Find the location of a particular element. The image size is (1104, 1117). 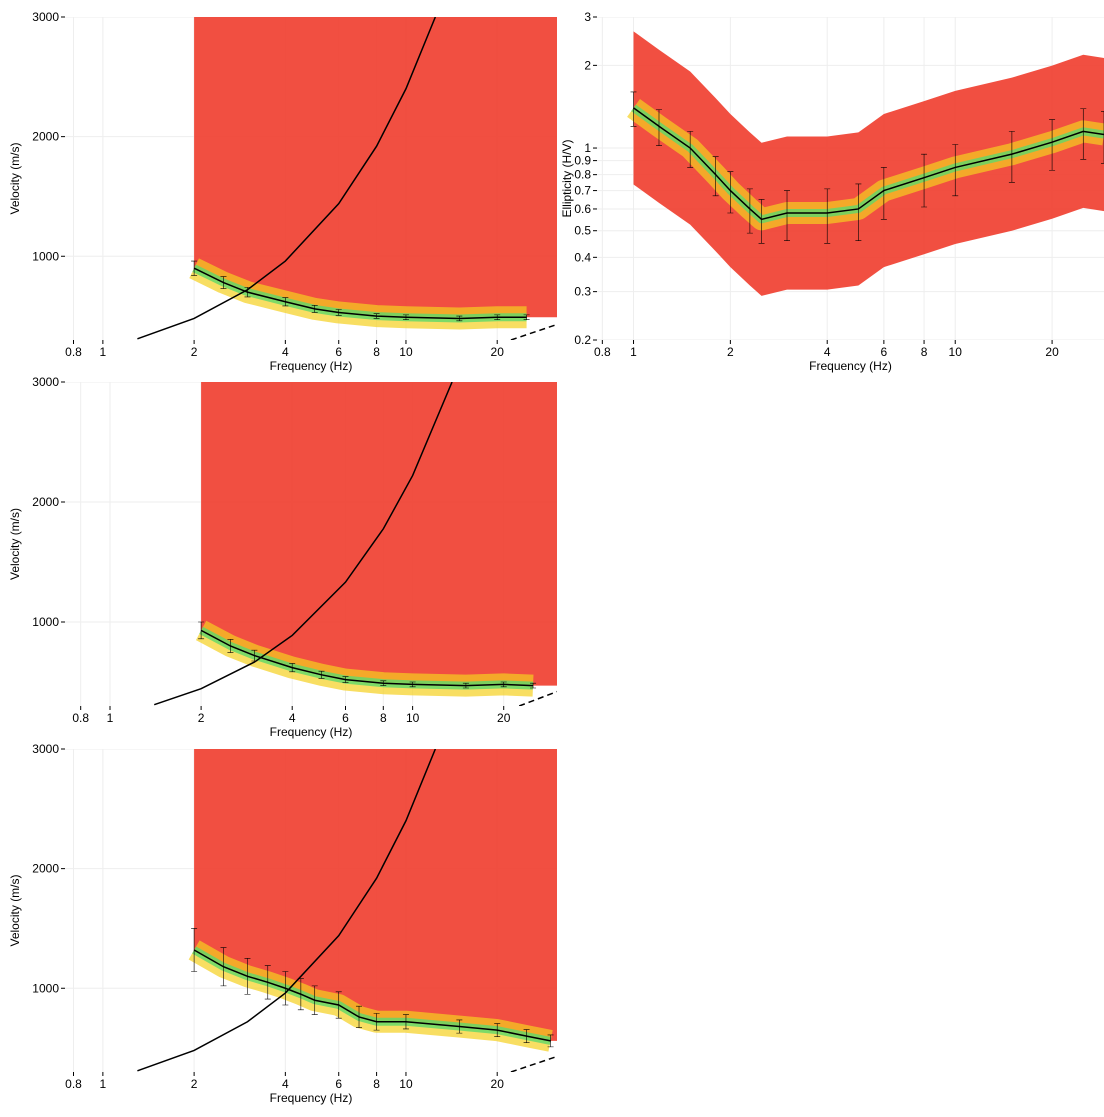

y-tick-label: 3000 is located at coordinates (45, 382).